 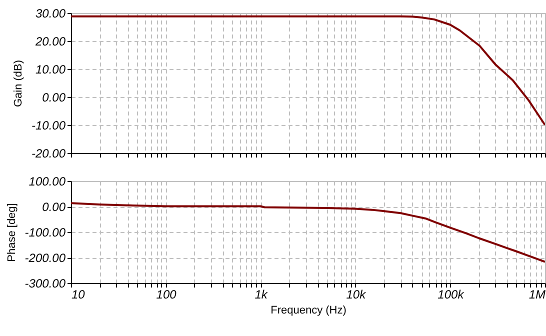 I want to click on y-axis-title: Phase [deg], so click(x=12, y=232).